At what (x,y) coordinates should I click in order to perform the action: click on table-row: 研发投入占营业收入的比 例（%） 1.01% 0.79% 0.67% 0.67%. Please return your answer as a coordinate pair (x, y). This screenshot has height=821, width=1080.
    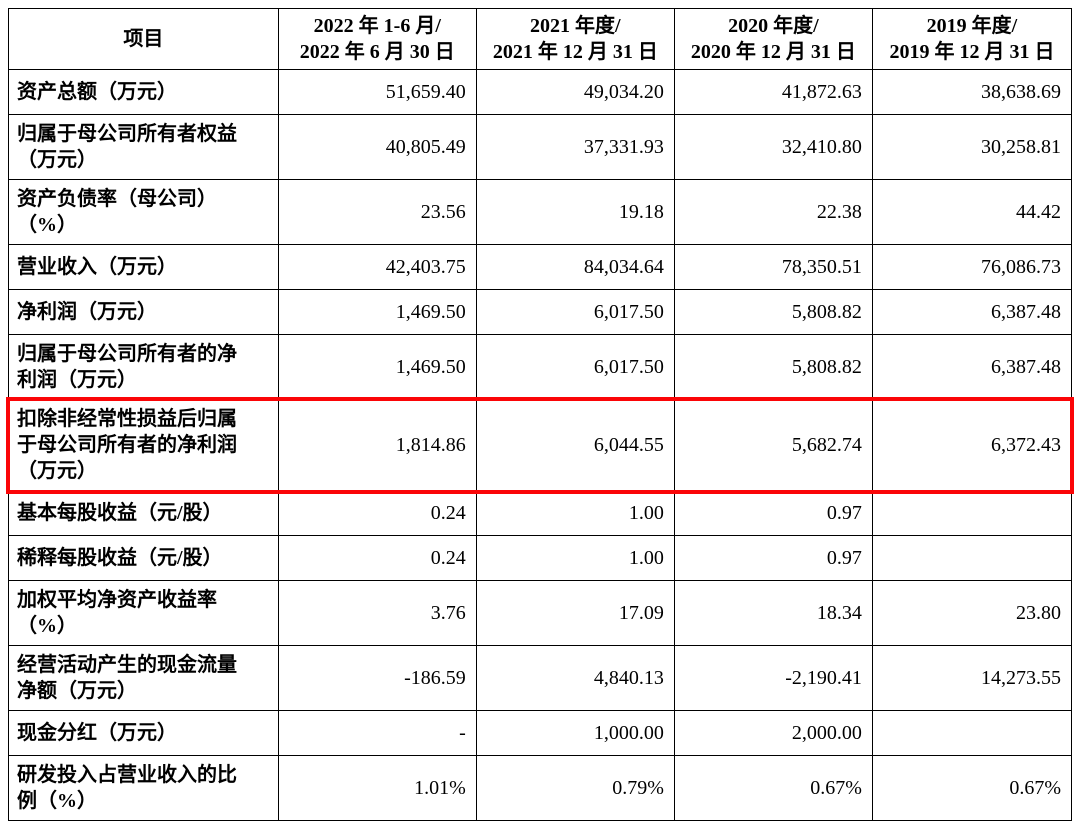
    Looking at the image, I should click on (540, 788).